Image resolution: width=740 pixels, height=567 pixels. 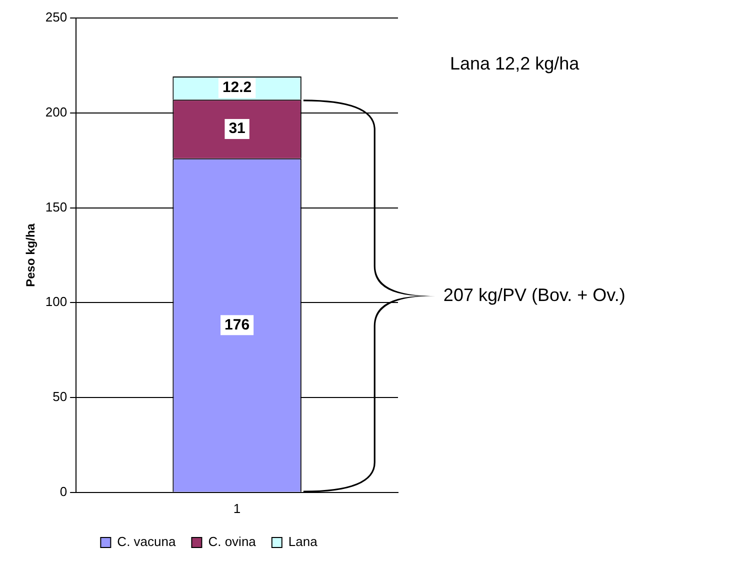 I want to click on data-label: 176, so click(x=237, y=325).